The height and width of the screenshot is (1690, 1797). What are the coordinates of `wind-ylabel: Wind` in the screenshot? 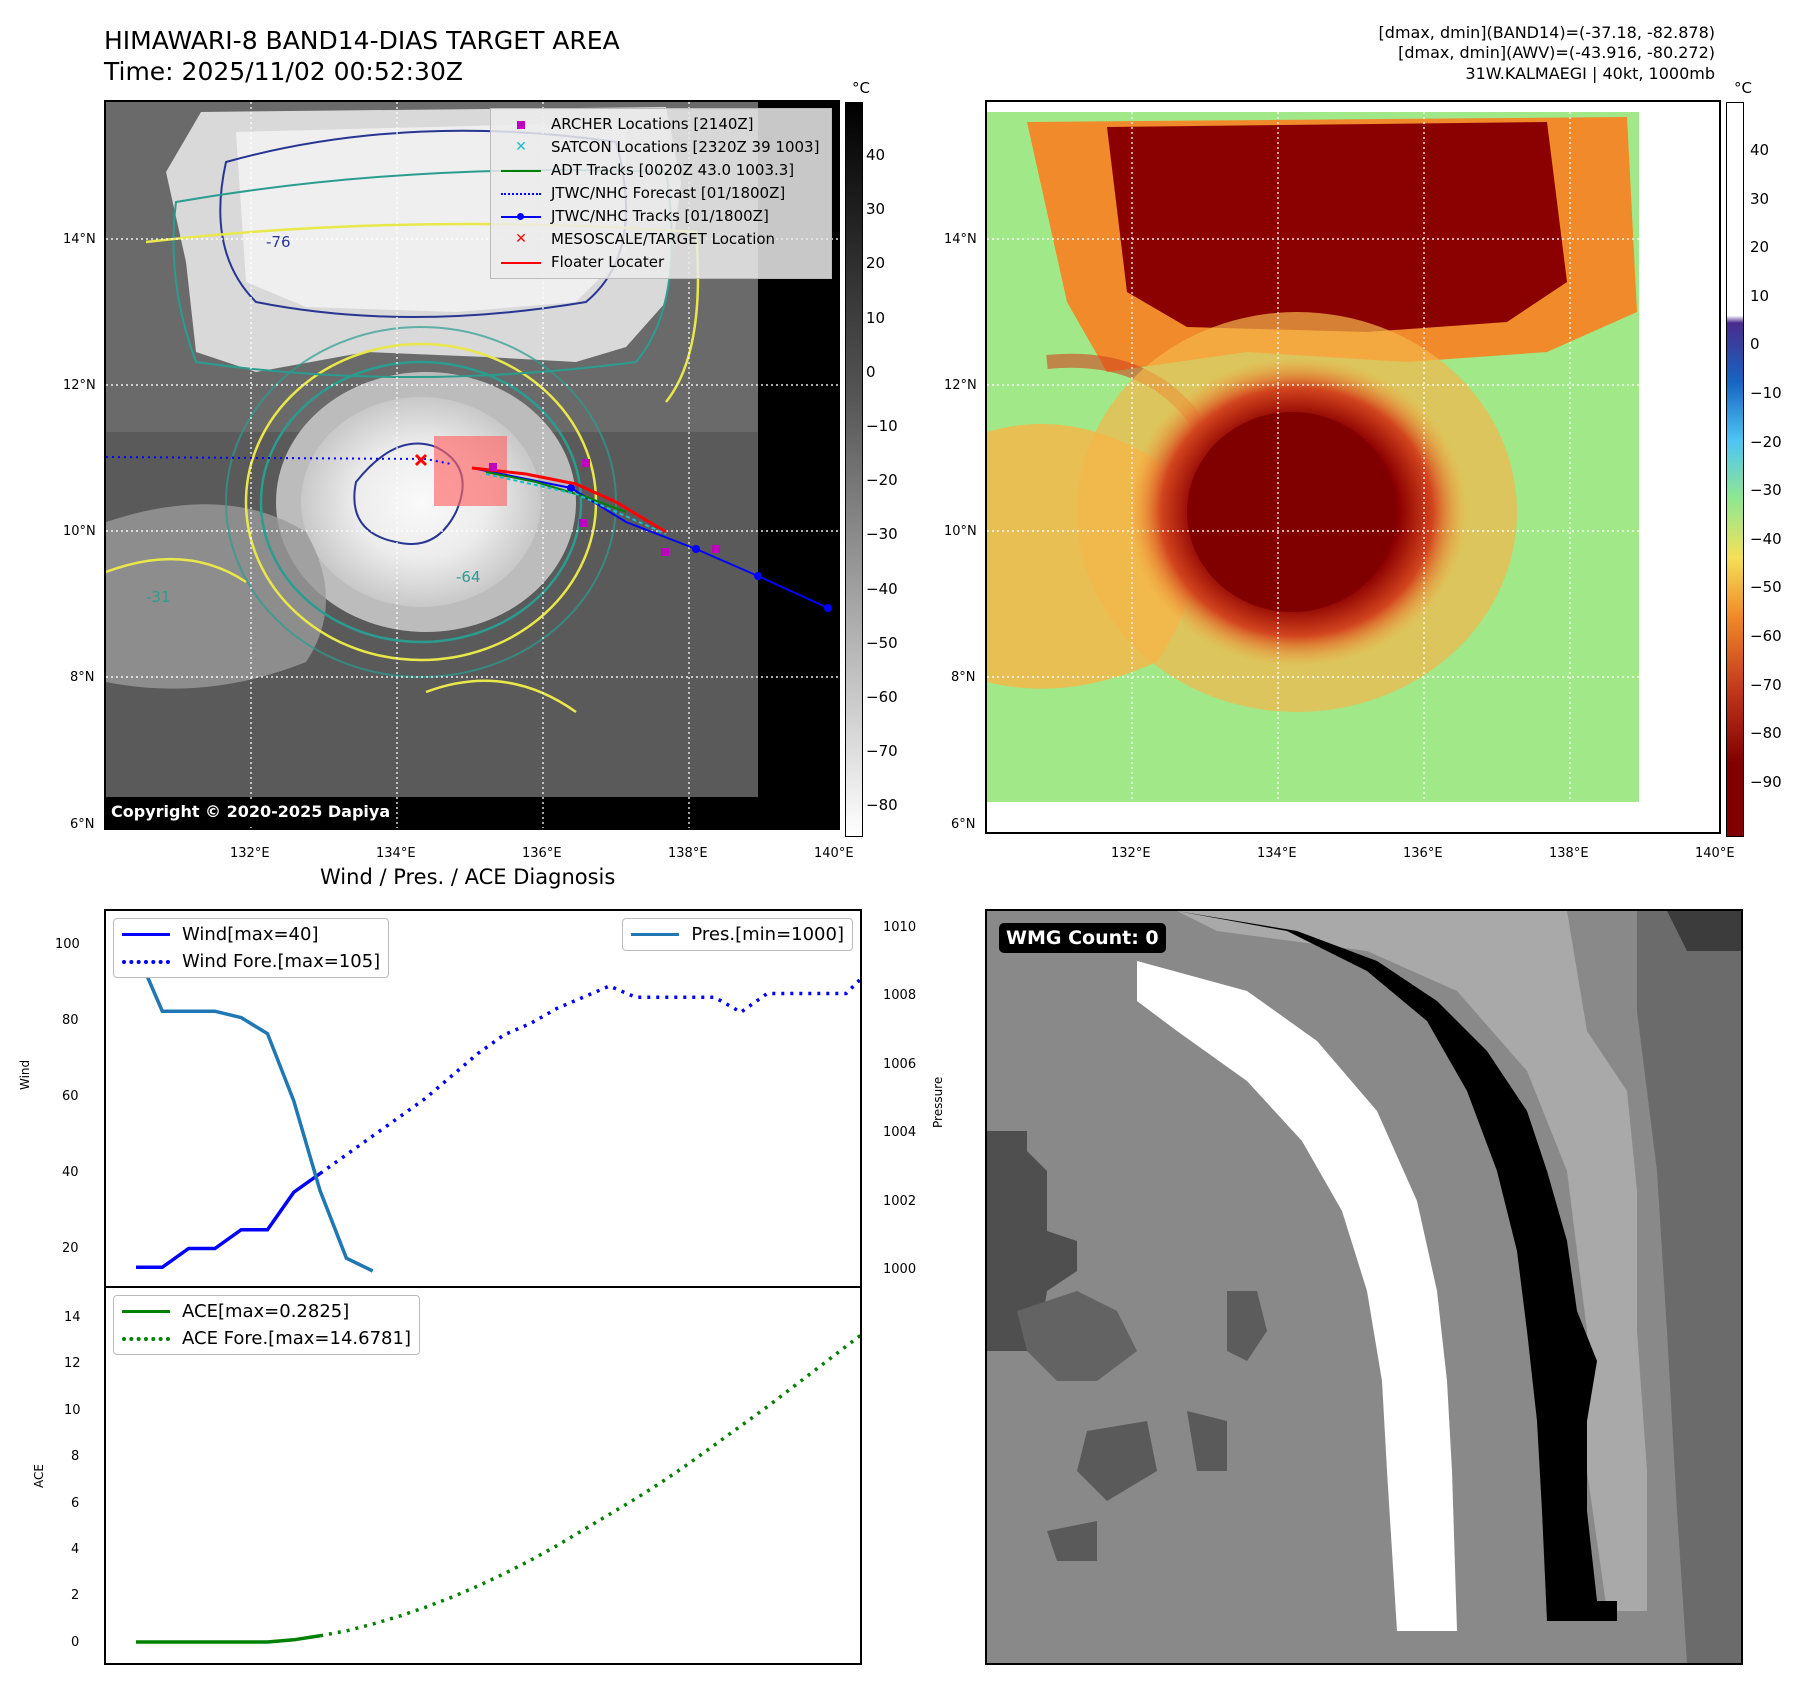 It's located at (25, 1074).